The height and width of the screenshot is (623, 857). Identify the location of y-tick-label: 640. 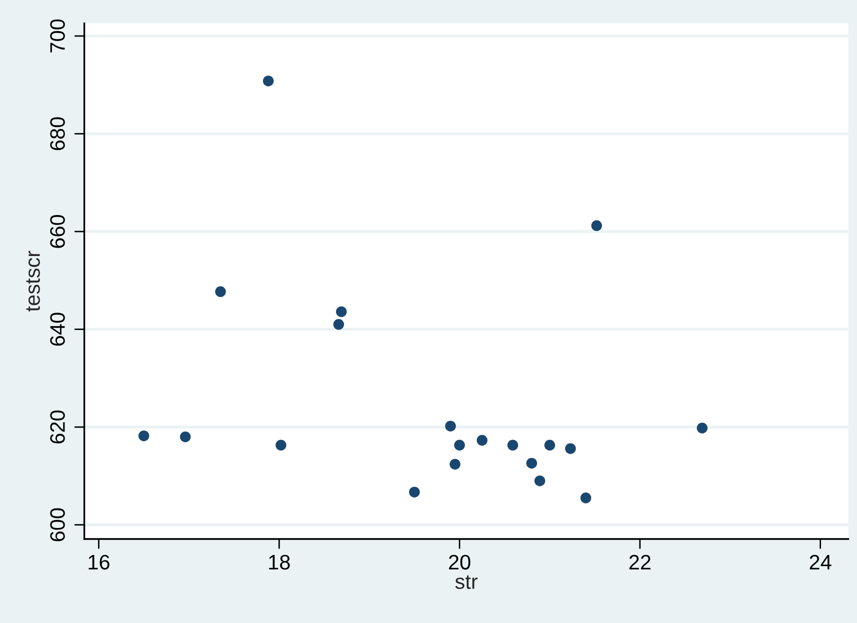
(57, 329).